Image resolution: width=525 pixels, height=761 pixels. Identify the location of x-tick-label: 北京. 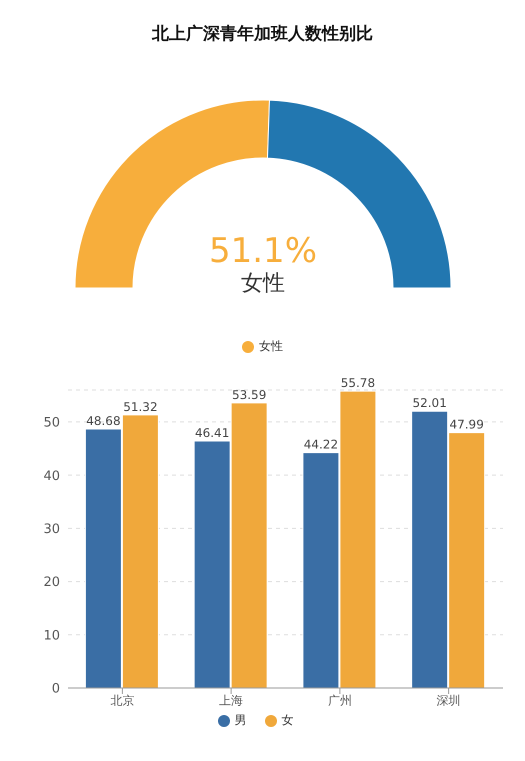
(122, 701).